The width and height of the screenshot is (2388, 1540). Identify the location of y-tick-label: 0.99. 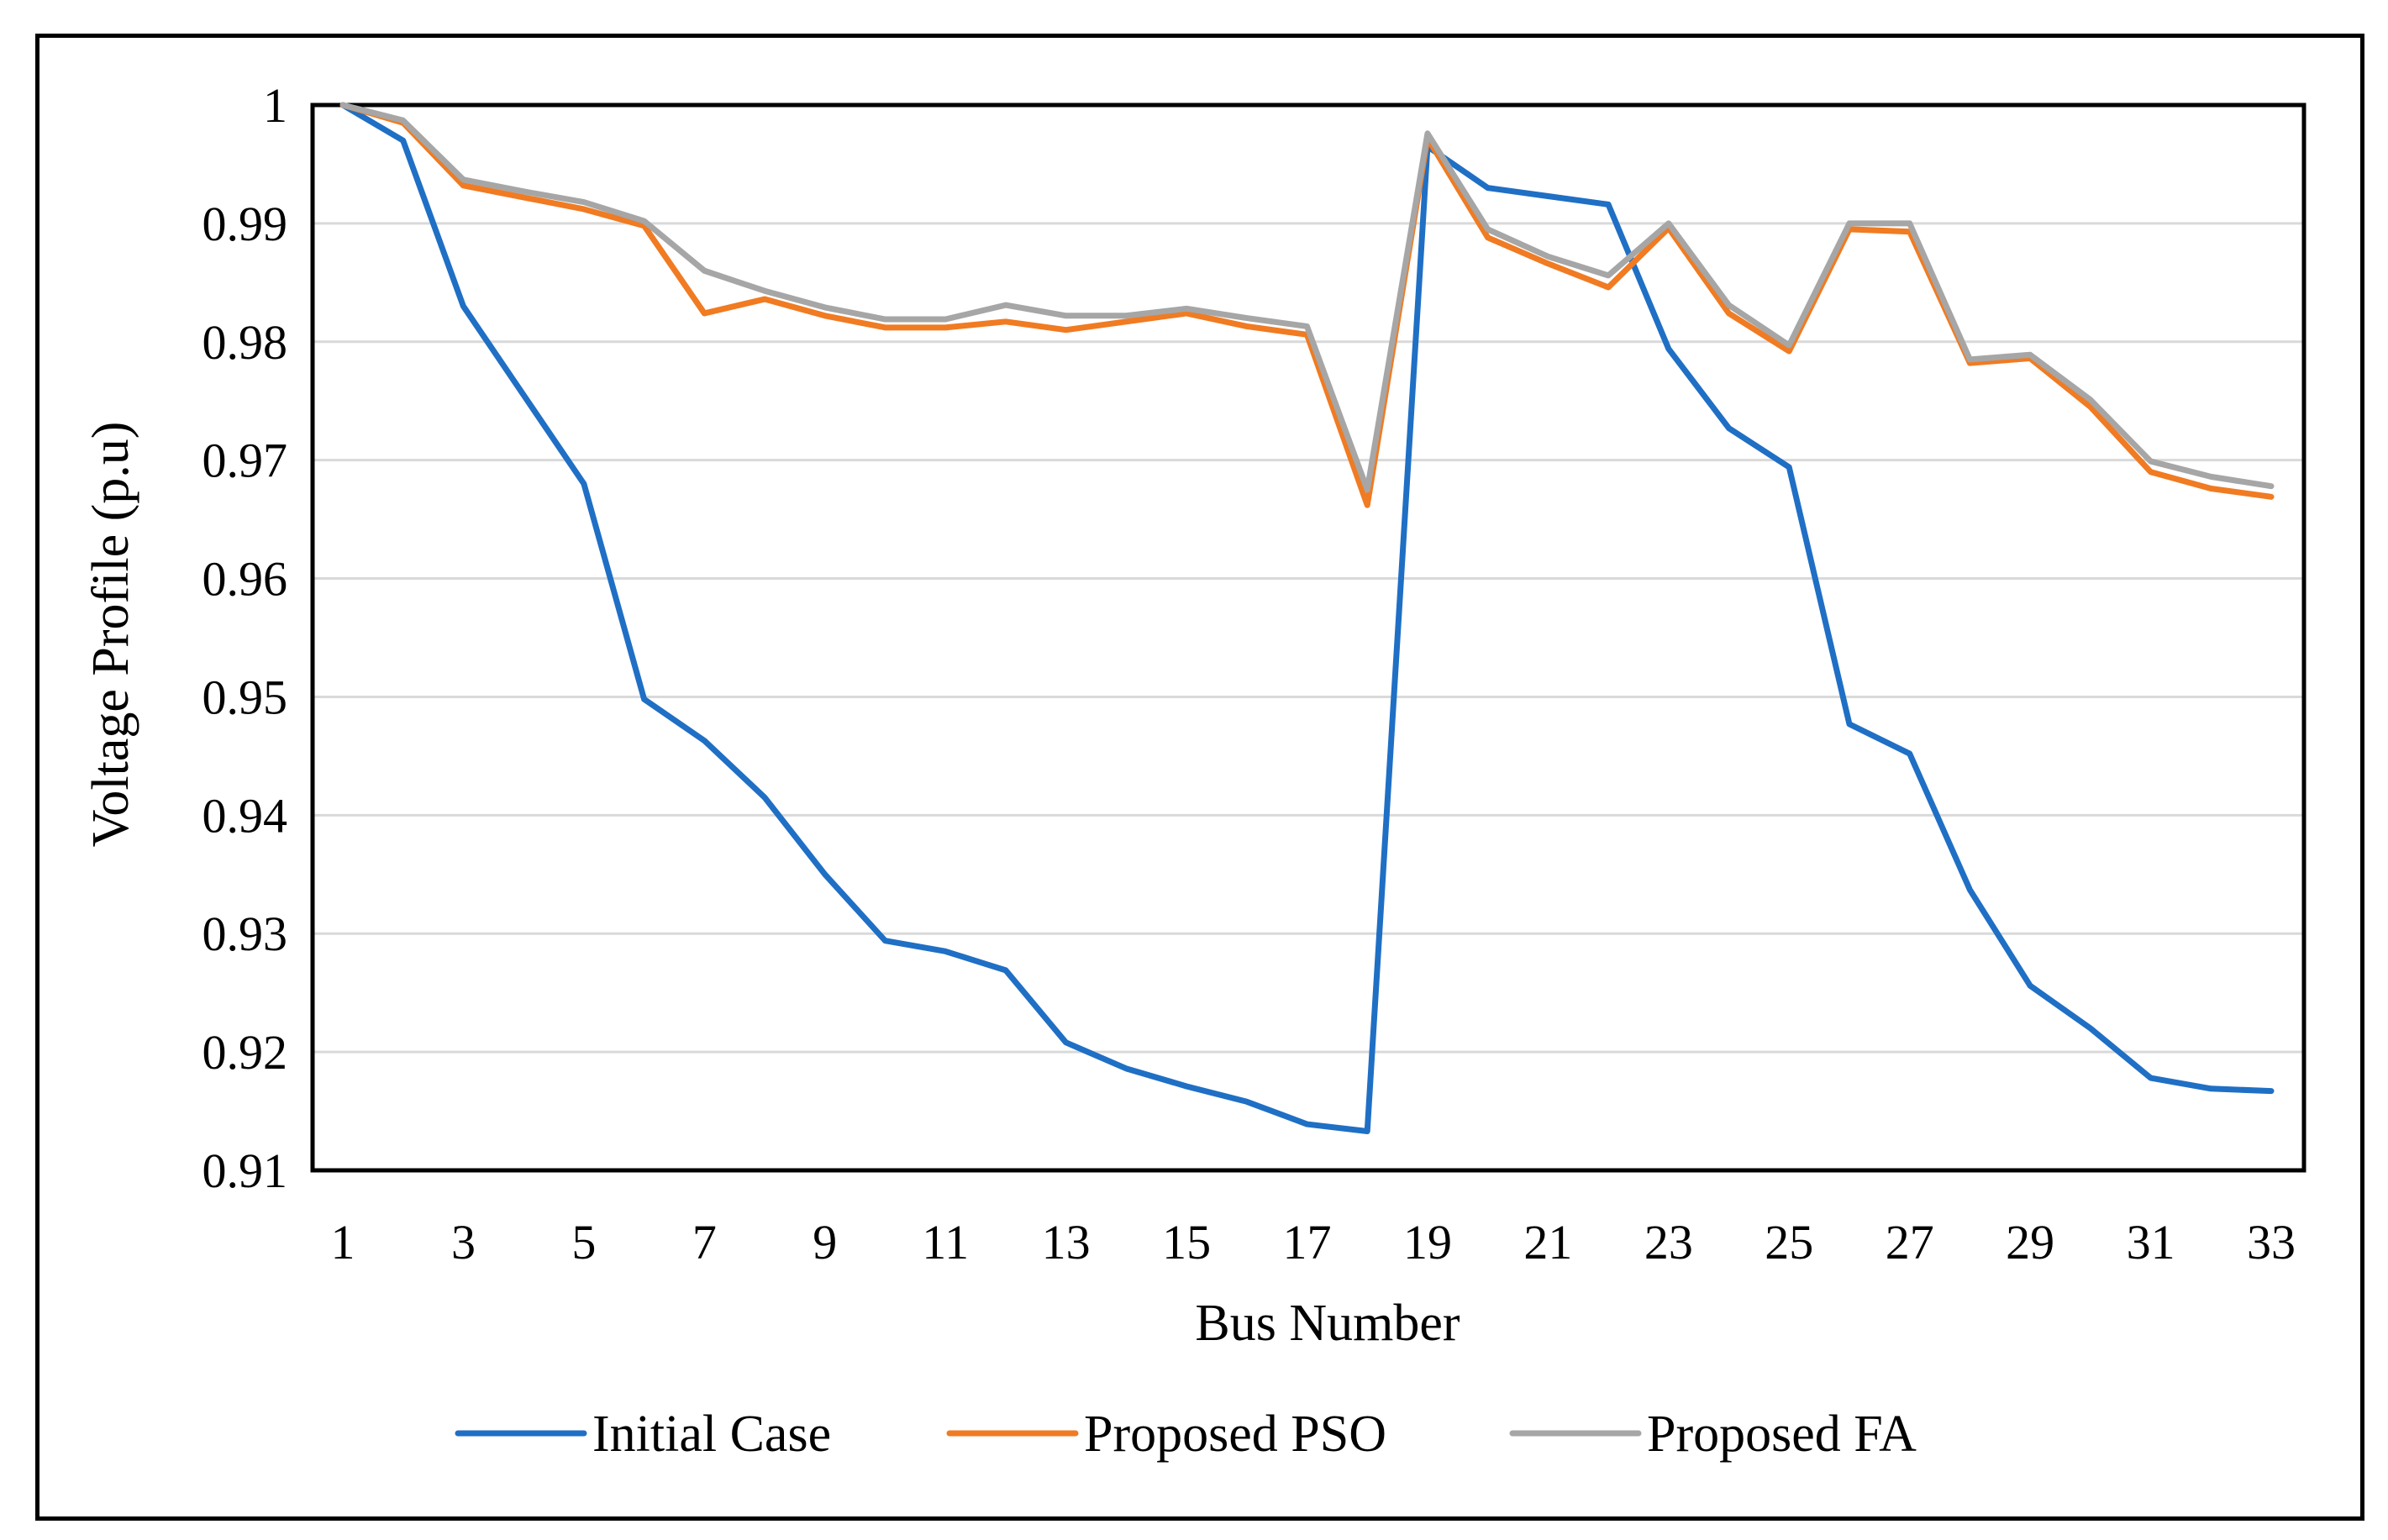
(246, 224).